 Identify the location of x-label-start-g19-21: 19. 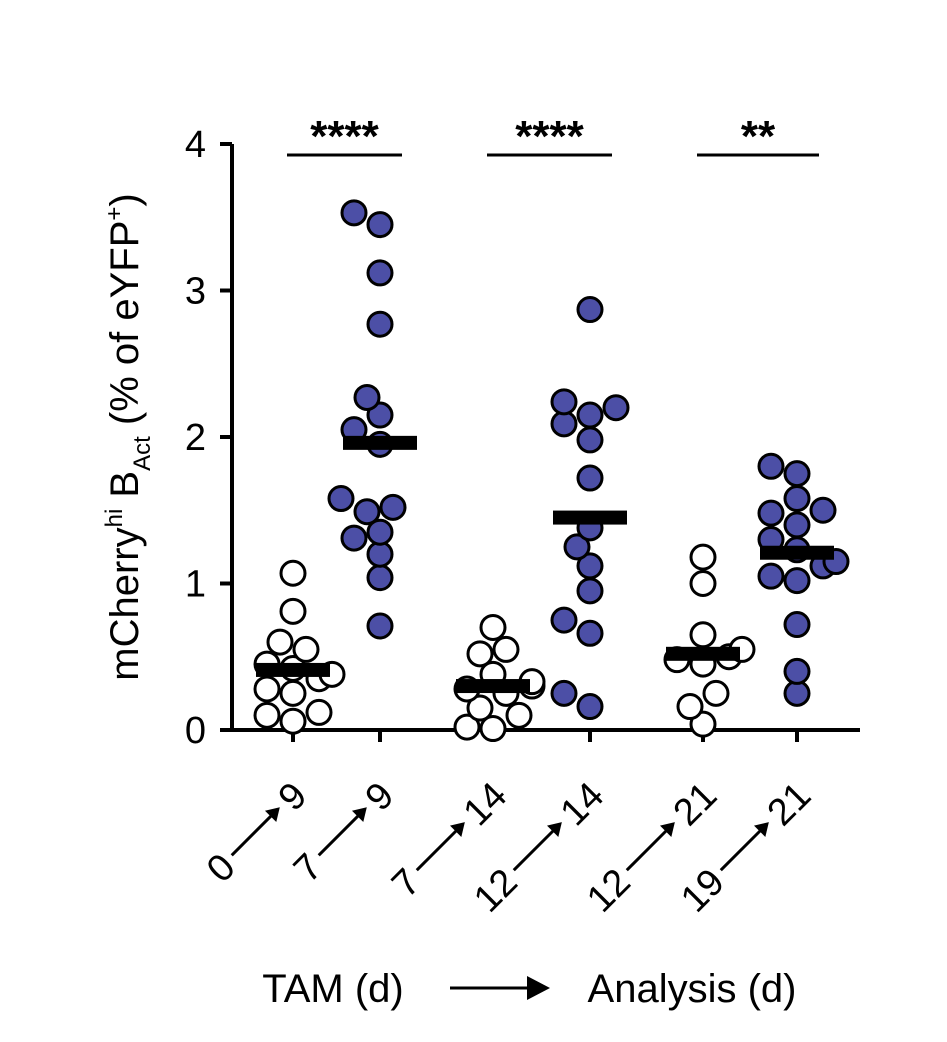
(703, 891).